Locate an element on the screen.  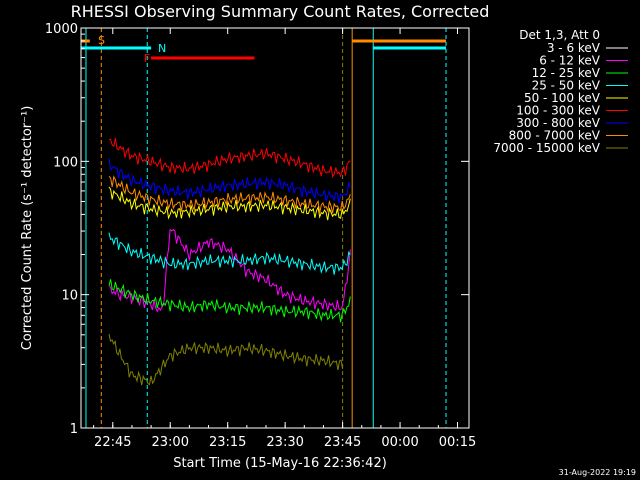
y-axis-label: Corrected Count Rate (s⁻¹ detector⁻¹) is located at coordinates (27, 228).